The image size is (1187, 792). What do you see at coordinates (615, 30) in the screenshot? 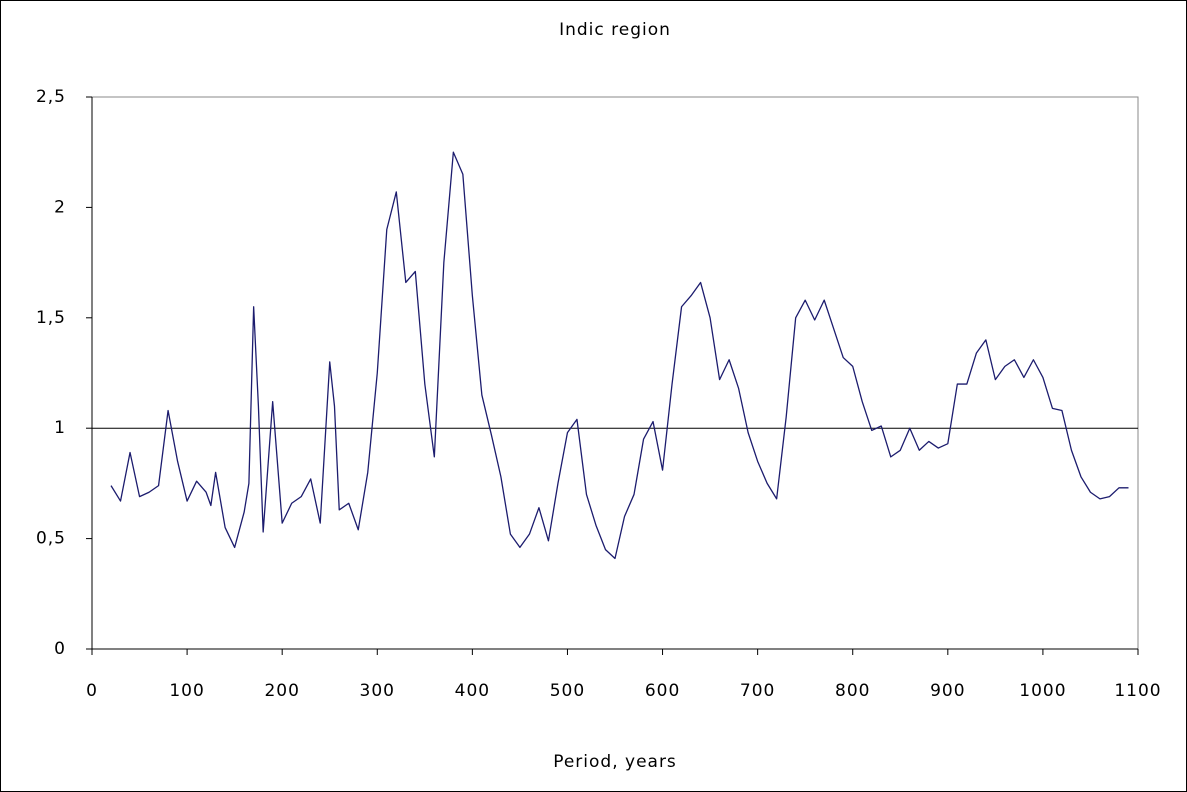
I see `chart-title: Indic region` at bounding box center [615, 30].